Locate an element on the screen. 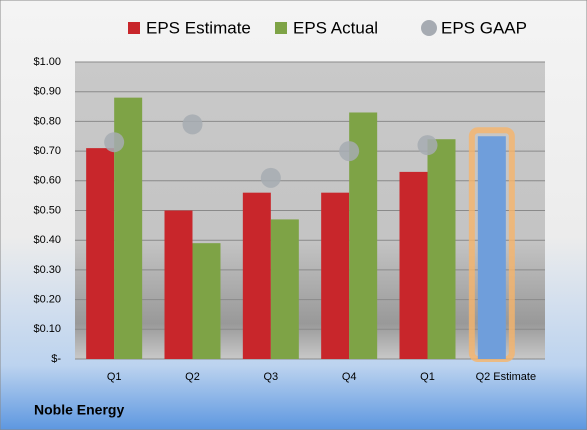  y-tick-label: $0.10 is located at coordinates (47, 329).